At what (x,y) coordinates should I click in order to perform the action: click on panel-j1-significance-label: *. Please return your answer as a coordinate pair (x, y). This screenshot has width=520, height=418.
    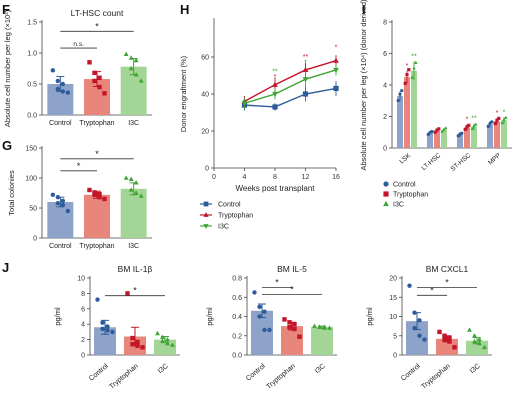
    Looking at the image, I should click on (135, 291).